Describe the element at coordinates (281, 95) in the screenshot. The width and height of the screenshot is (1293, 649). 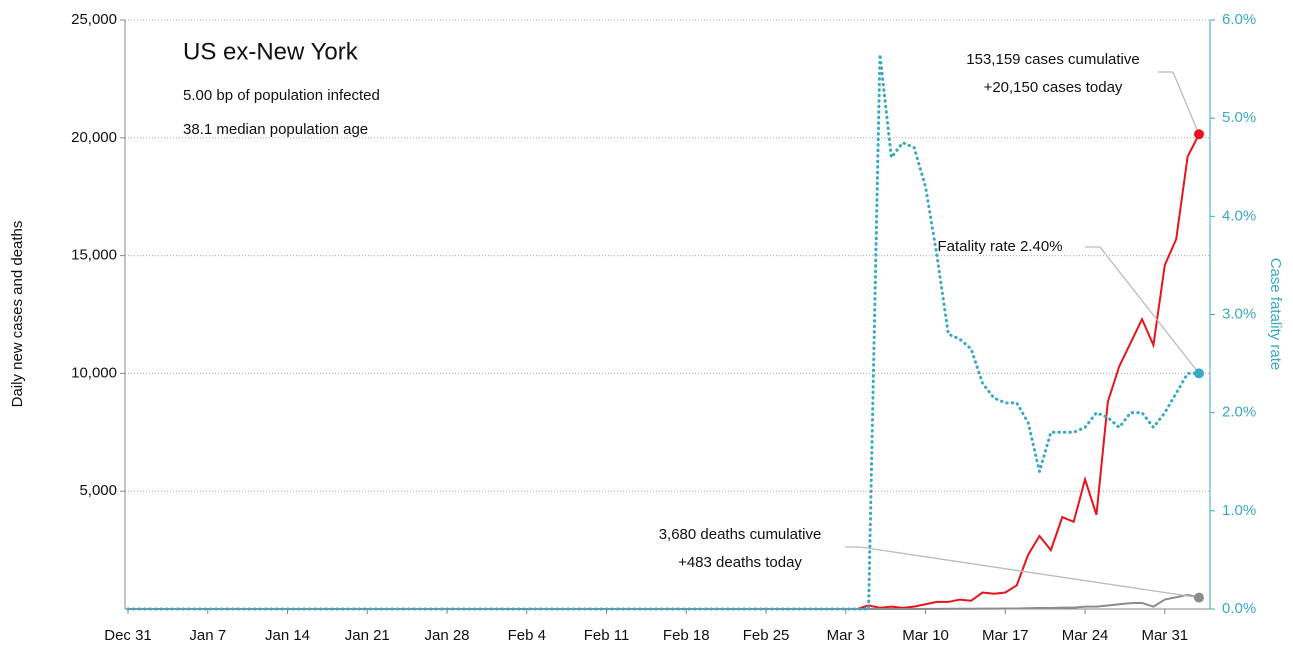
I see `subtitle: 5.00 bp of population infected` at that location.